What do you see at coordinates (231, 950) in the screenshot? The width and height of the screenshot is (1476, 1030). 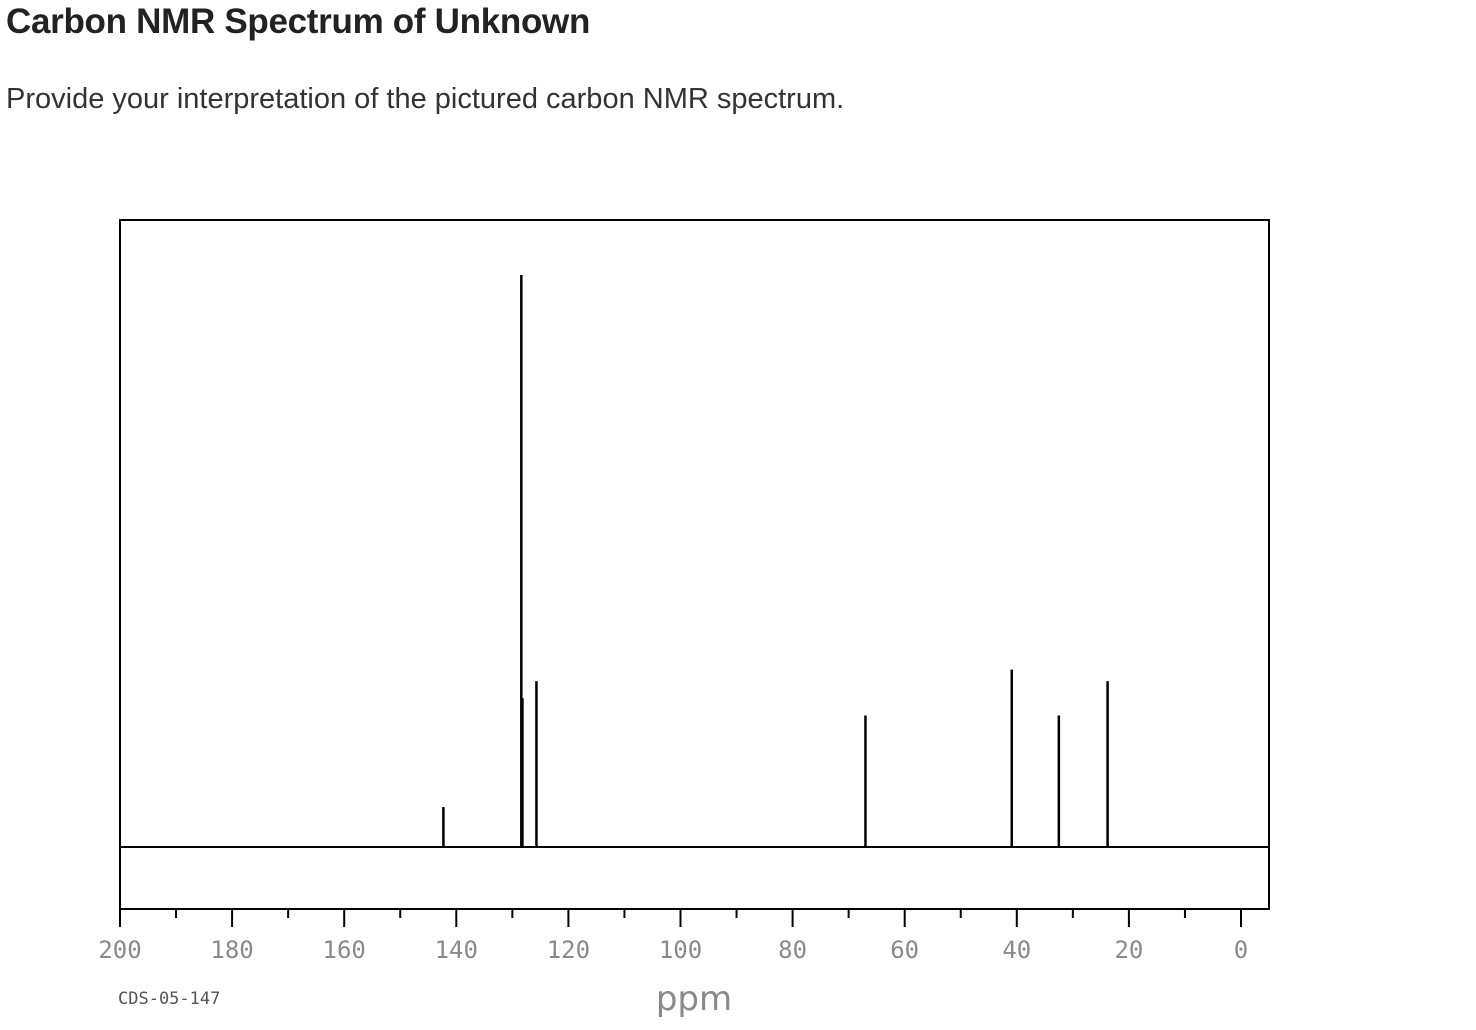 I see `tick-label-180: 180` at bounding box center [231, 950].